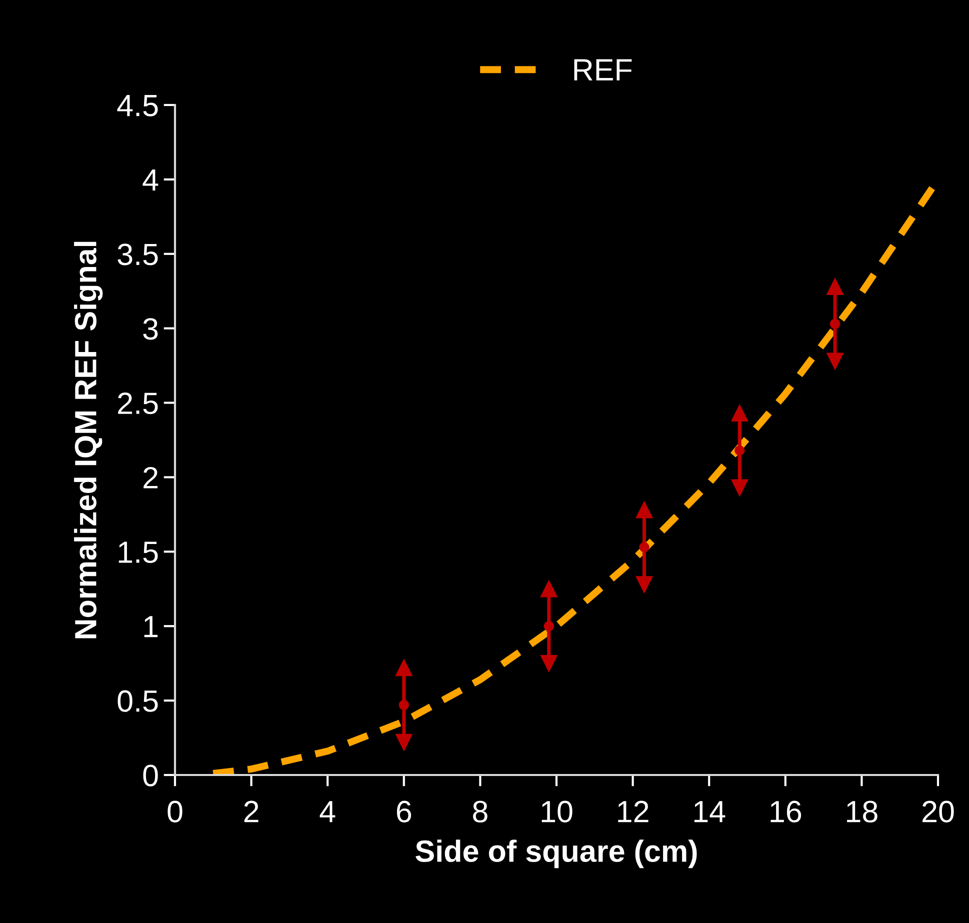 This screenshot has width=969, height=923. Describe the element at coordinates (786, 811) in the screenshot. I see `x-tick-label: 16` at that location.